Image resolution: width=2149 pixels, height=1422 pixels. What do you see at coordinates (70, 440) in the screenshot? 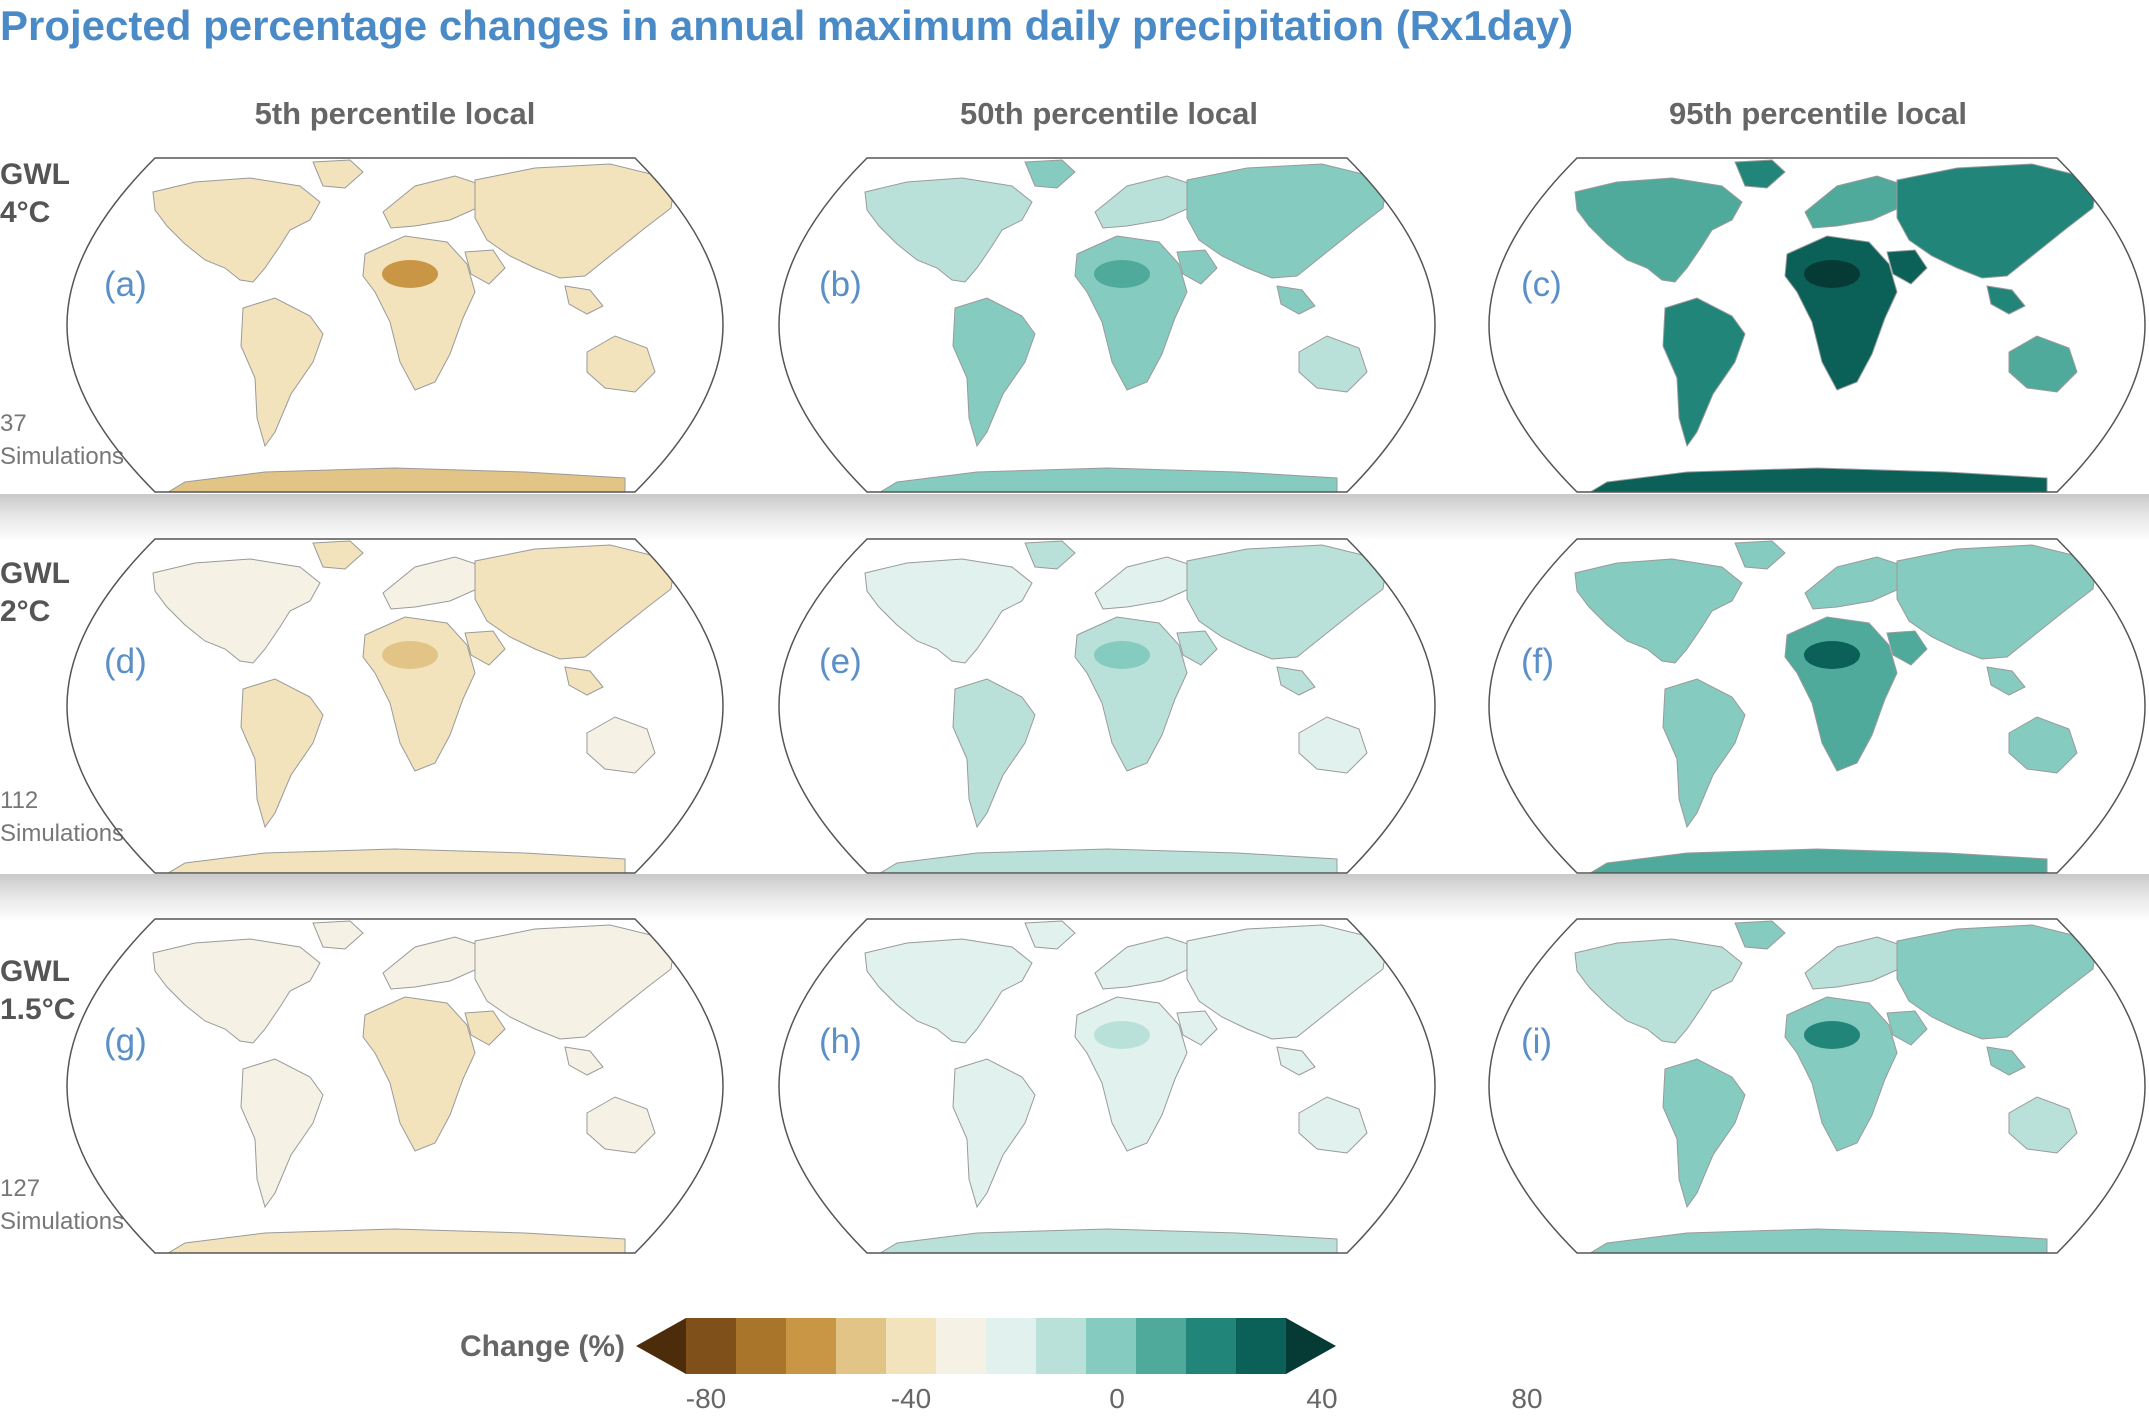
I see `simulations-count-4c: 37 Simulations` at bounding box center [70, 440].